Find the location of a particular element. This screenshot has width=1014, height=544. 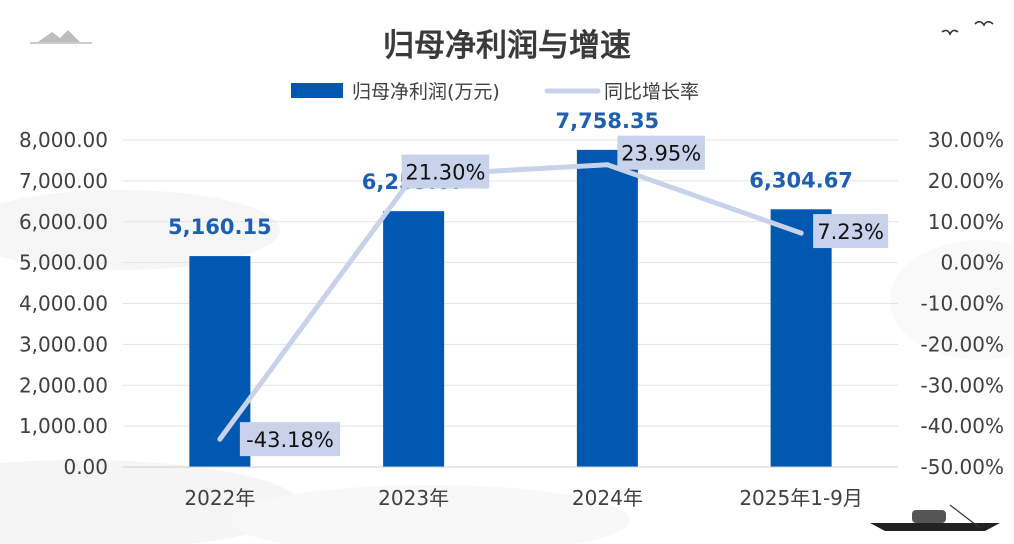

left-axis-tick-label: 2,000.00 is located at coordinates (63, 385).